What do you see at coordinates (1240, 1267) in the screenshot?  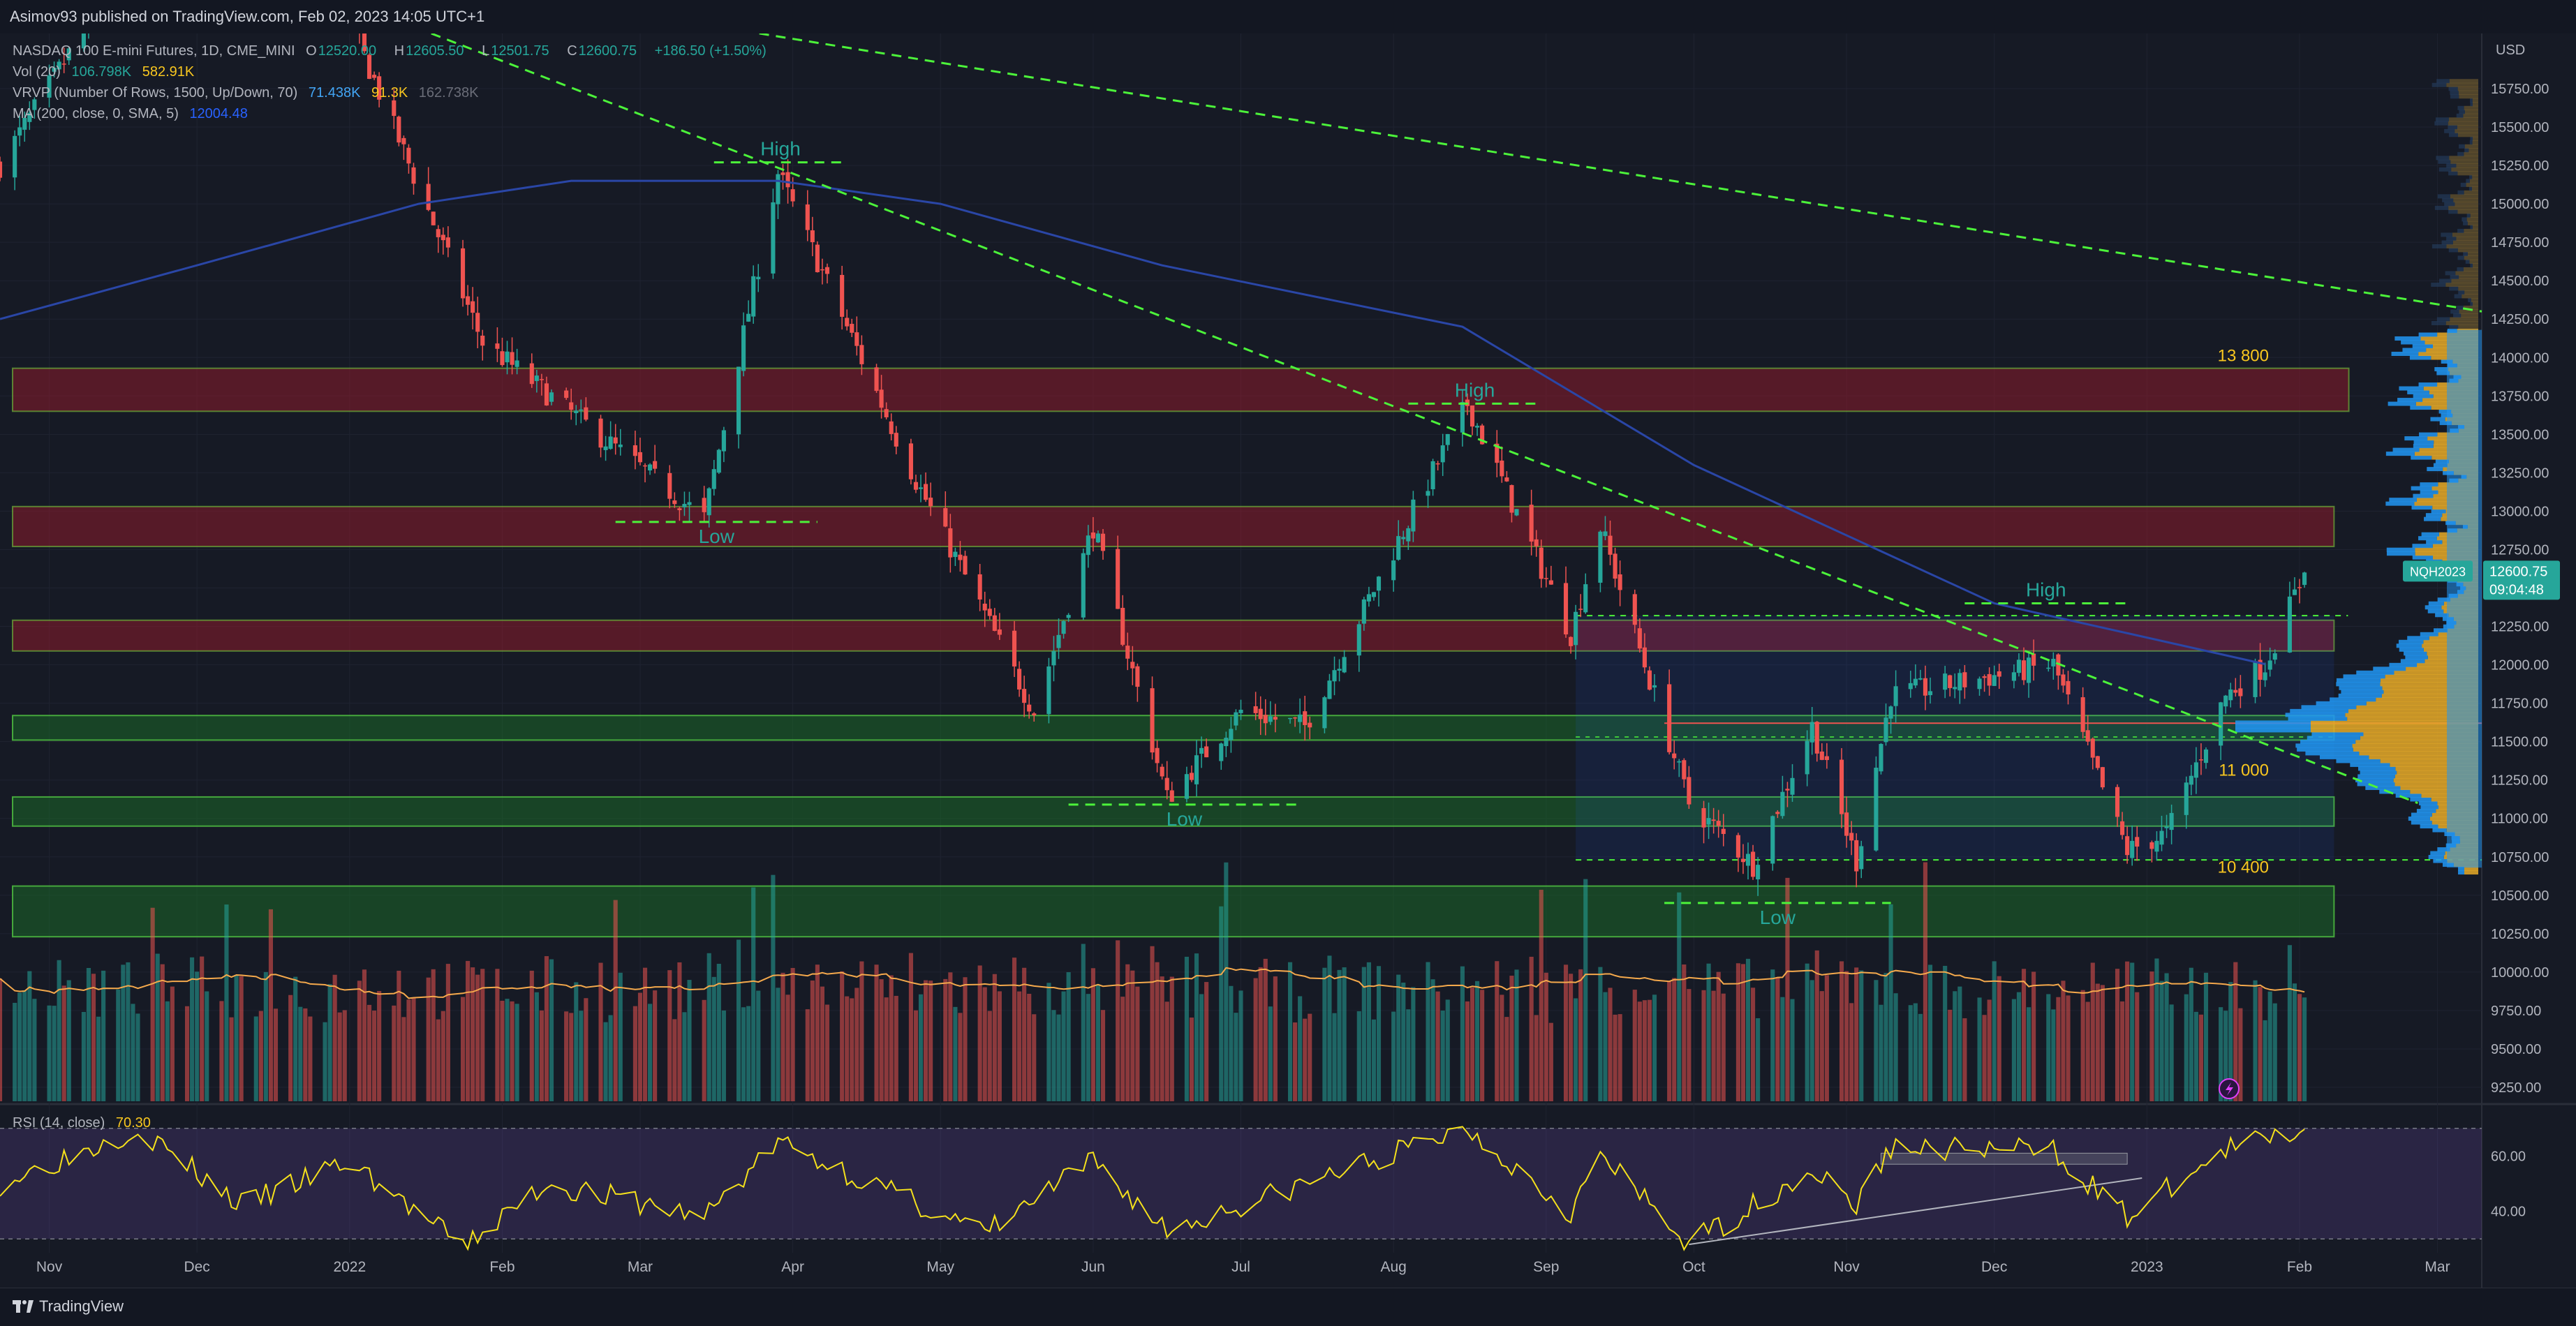 I see `time-tick-label: Jul` at bounding box center [1240, 1267].